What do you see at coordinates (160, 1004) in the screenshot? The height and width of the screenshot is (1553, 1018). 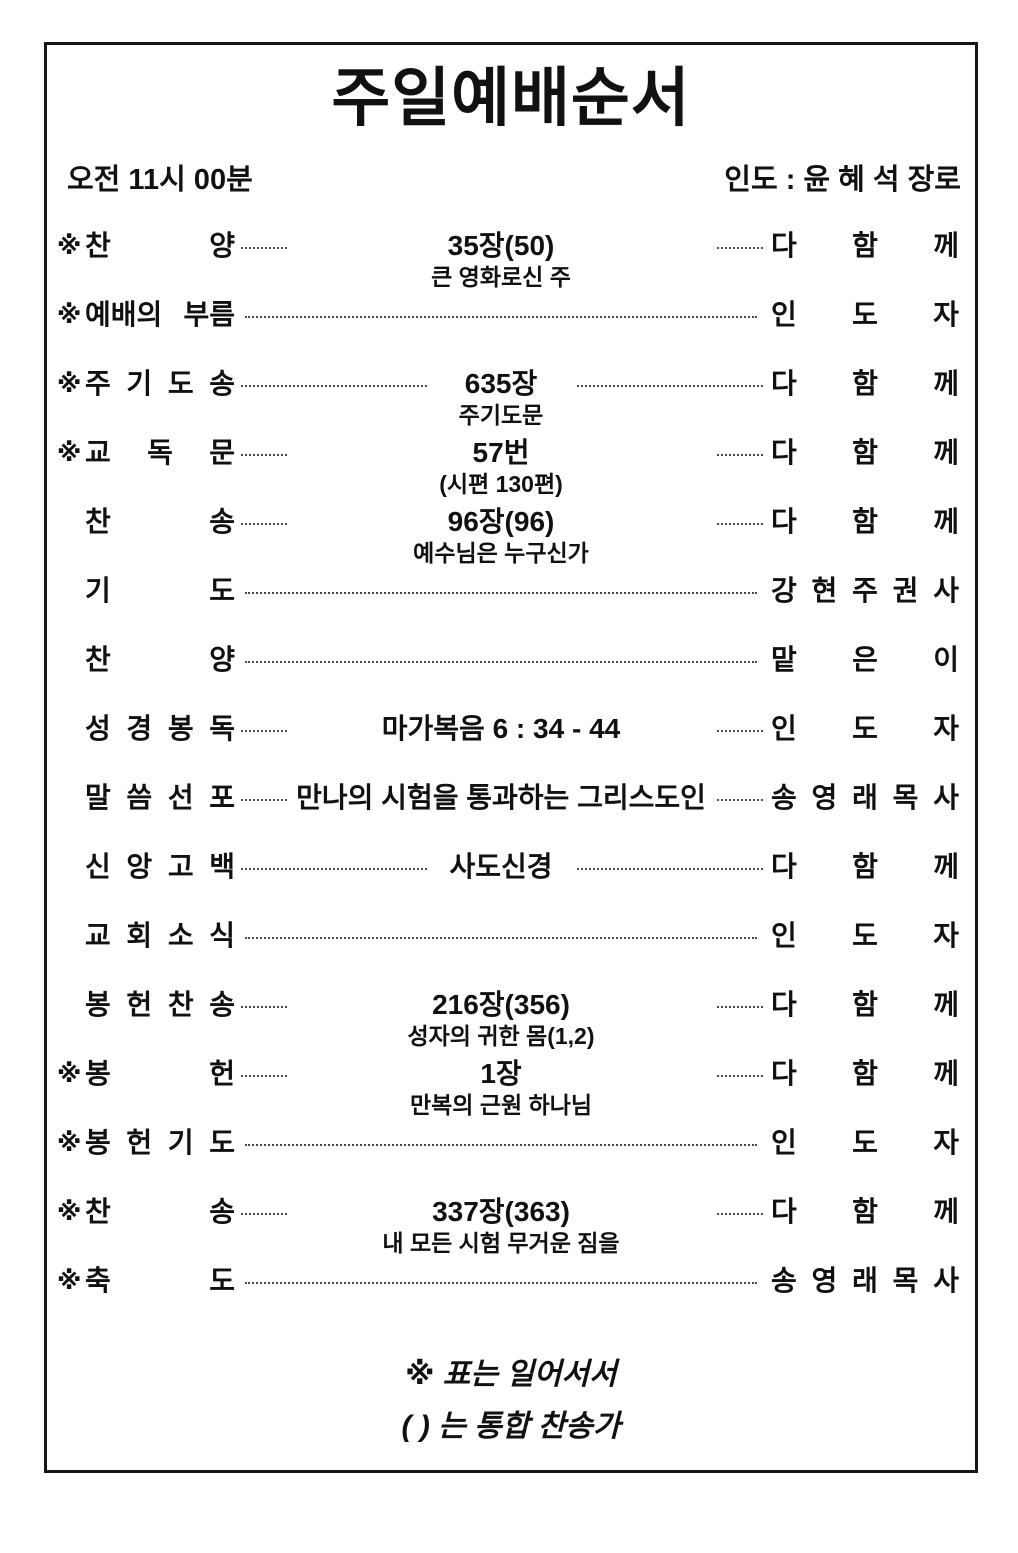 I see `item-label: 봉 헌 찬 송` at bounding box center [160, 1004].